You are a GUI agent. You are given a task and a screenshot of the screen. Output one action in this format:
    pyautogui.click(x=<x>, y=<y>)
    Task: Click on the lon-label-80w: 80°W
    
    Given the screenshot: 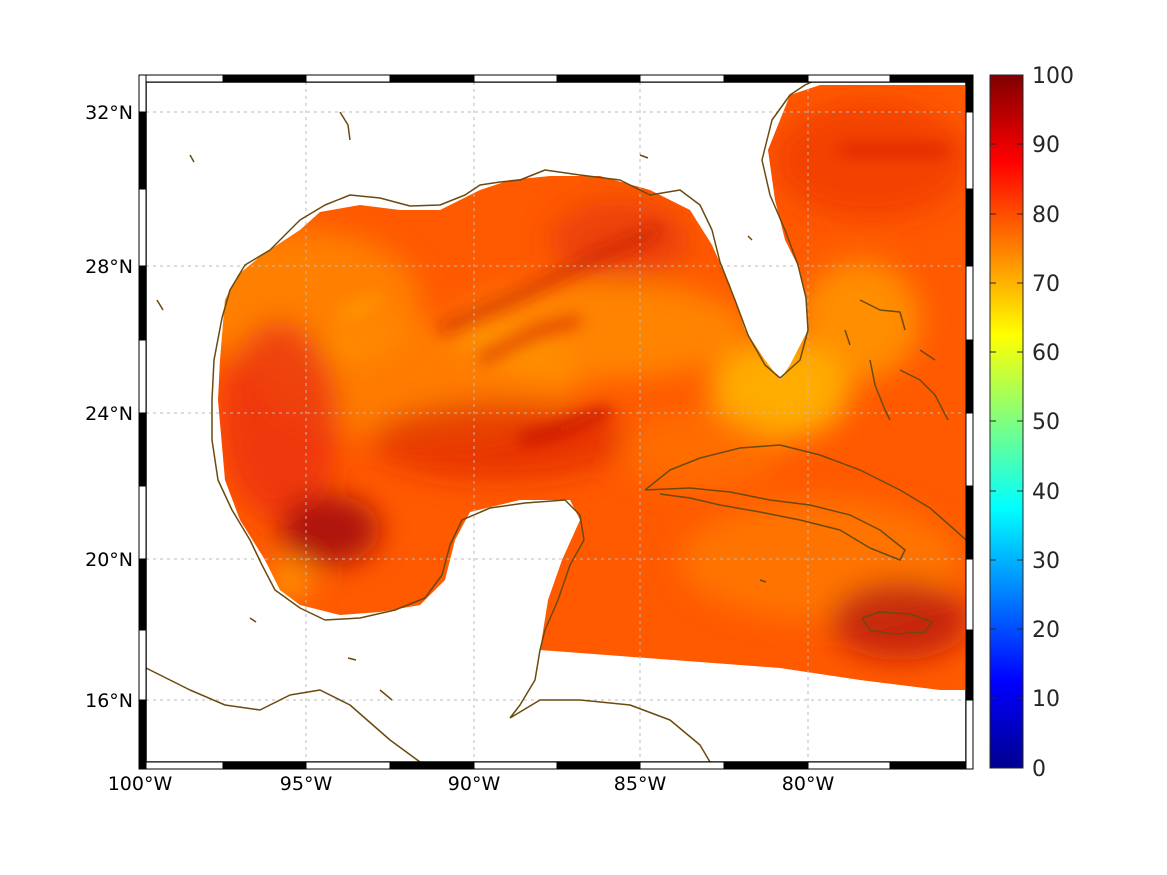 What is the action you would take?
    pyautogui.click(x=808, y=784)
    